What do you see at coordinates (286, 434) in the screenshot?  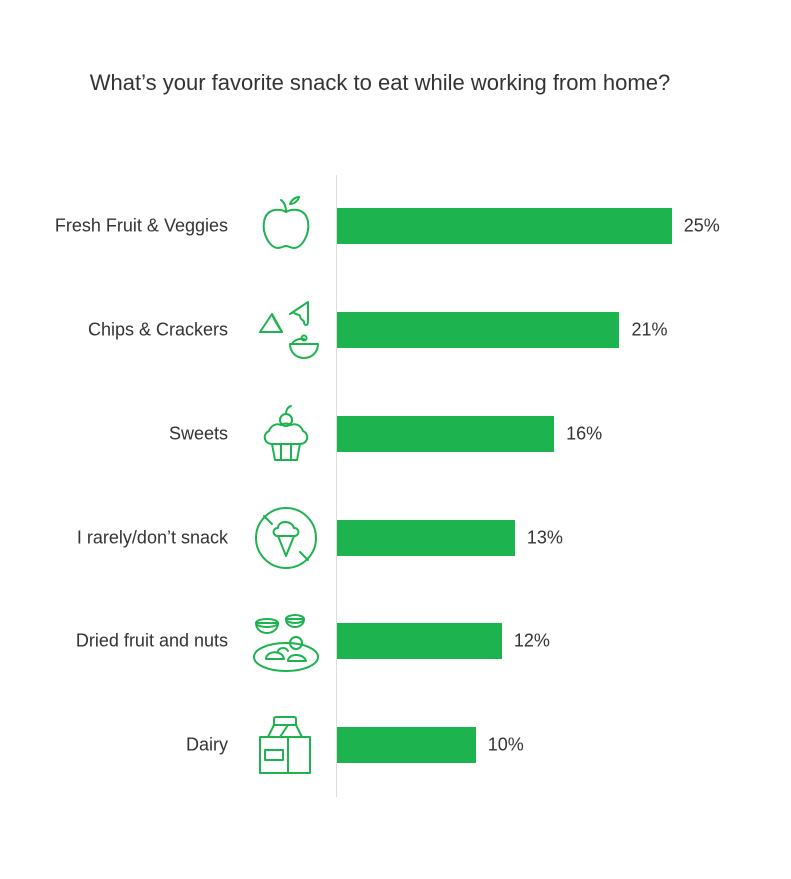 I see `cupcake-icon` at bounding box center [286, 434].